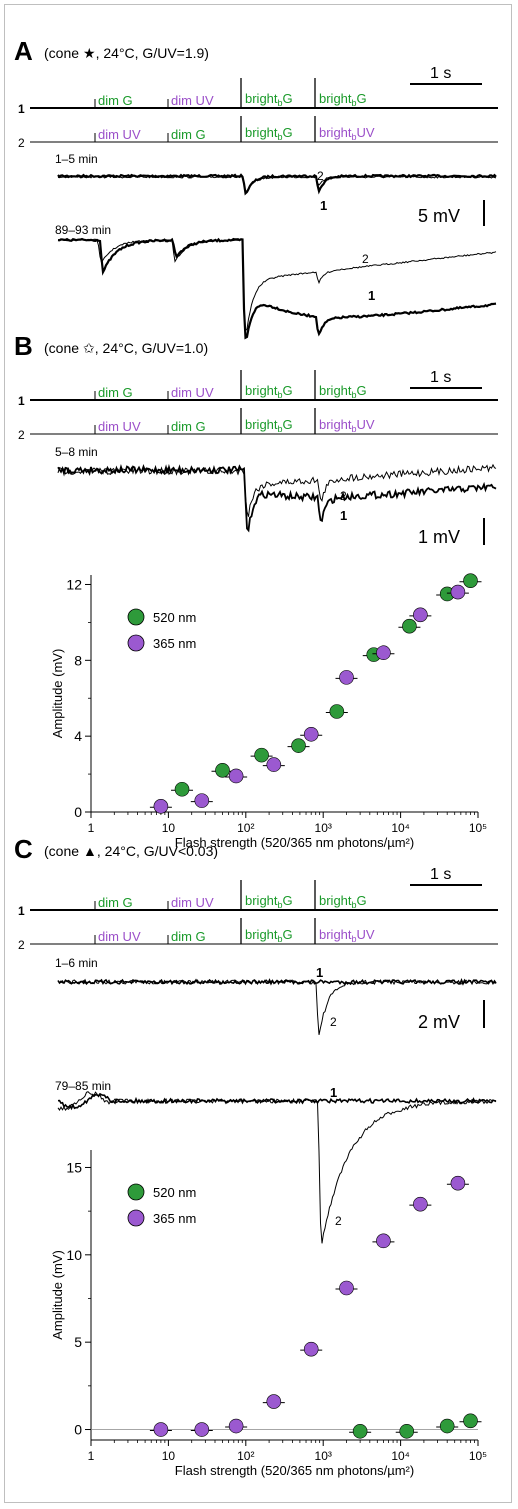 The height and width of the screenshot is (1509, 518). What do you see at coordinates (277, 1007) in the screenshot?
I see `trace-2-early` at bounding box center [277, 1007].